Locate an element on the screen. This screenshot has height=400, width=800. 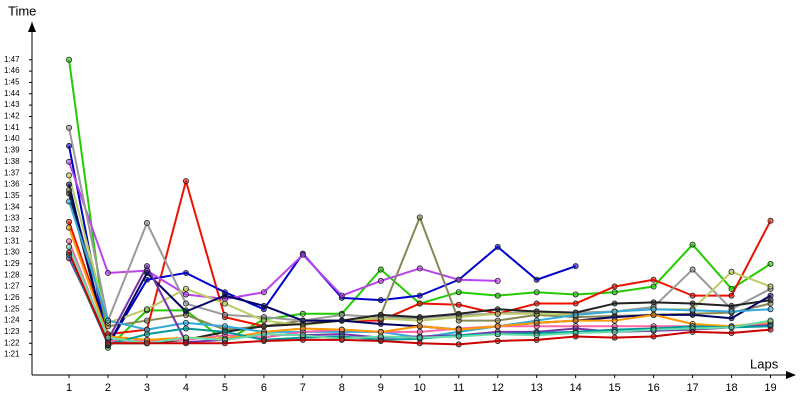
x-tick-label: 1 is located at coordinates (69, 388).